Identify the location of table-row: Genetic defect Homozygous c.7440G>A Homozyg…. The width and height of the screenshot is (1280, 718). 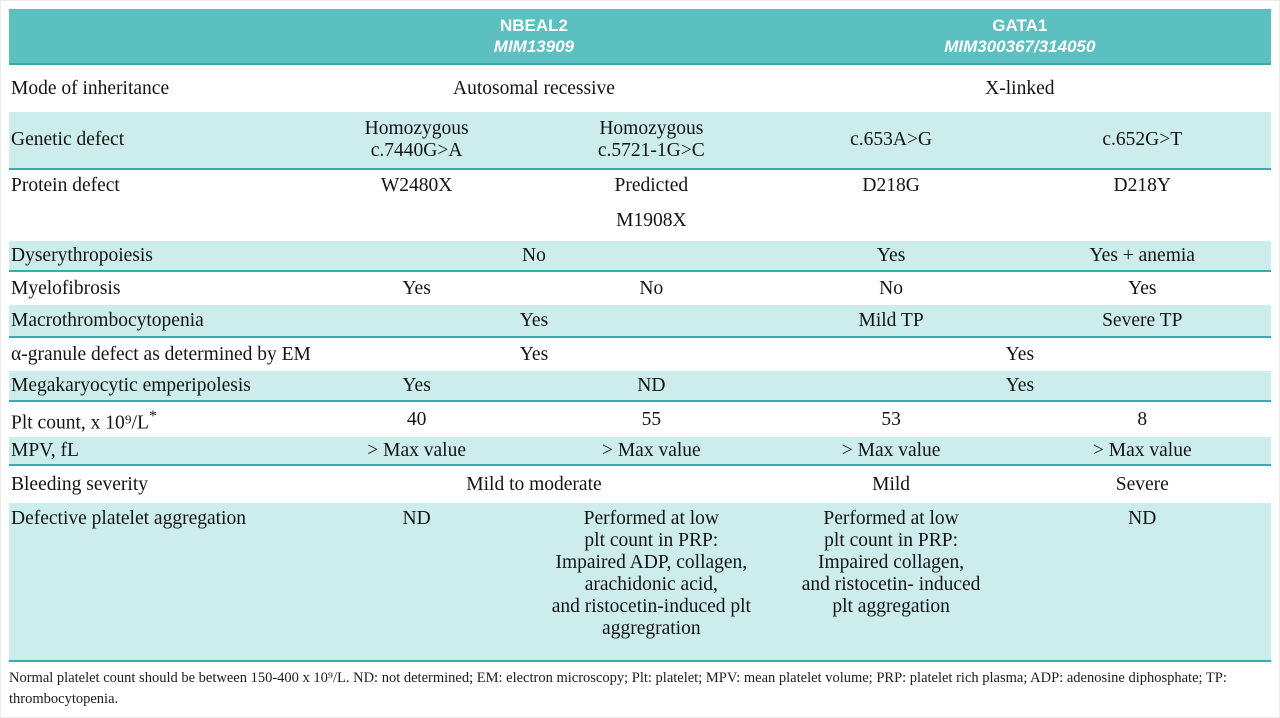
(640, 141).